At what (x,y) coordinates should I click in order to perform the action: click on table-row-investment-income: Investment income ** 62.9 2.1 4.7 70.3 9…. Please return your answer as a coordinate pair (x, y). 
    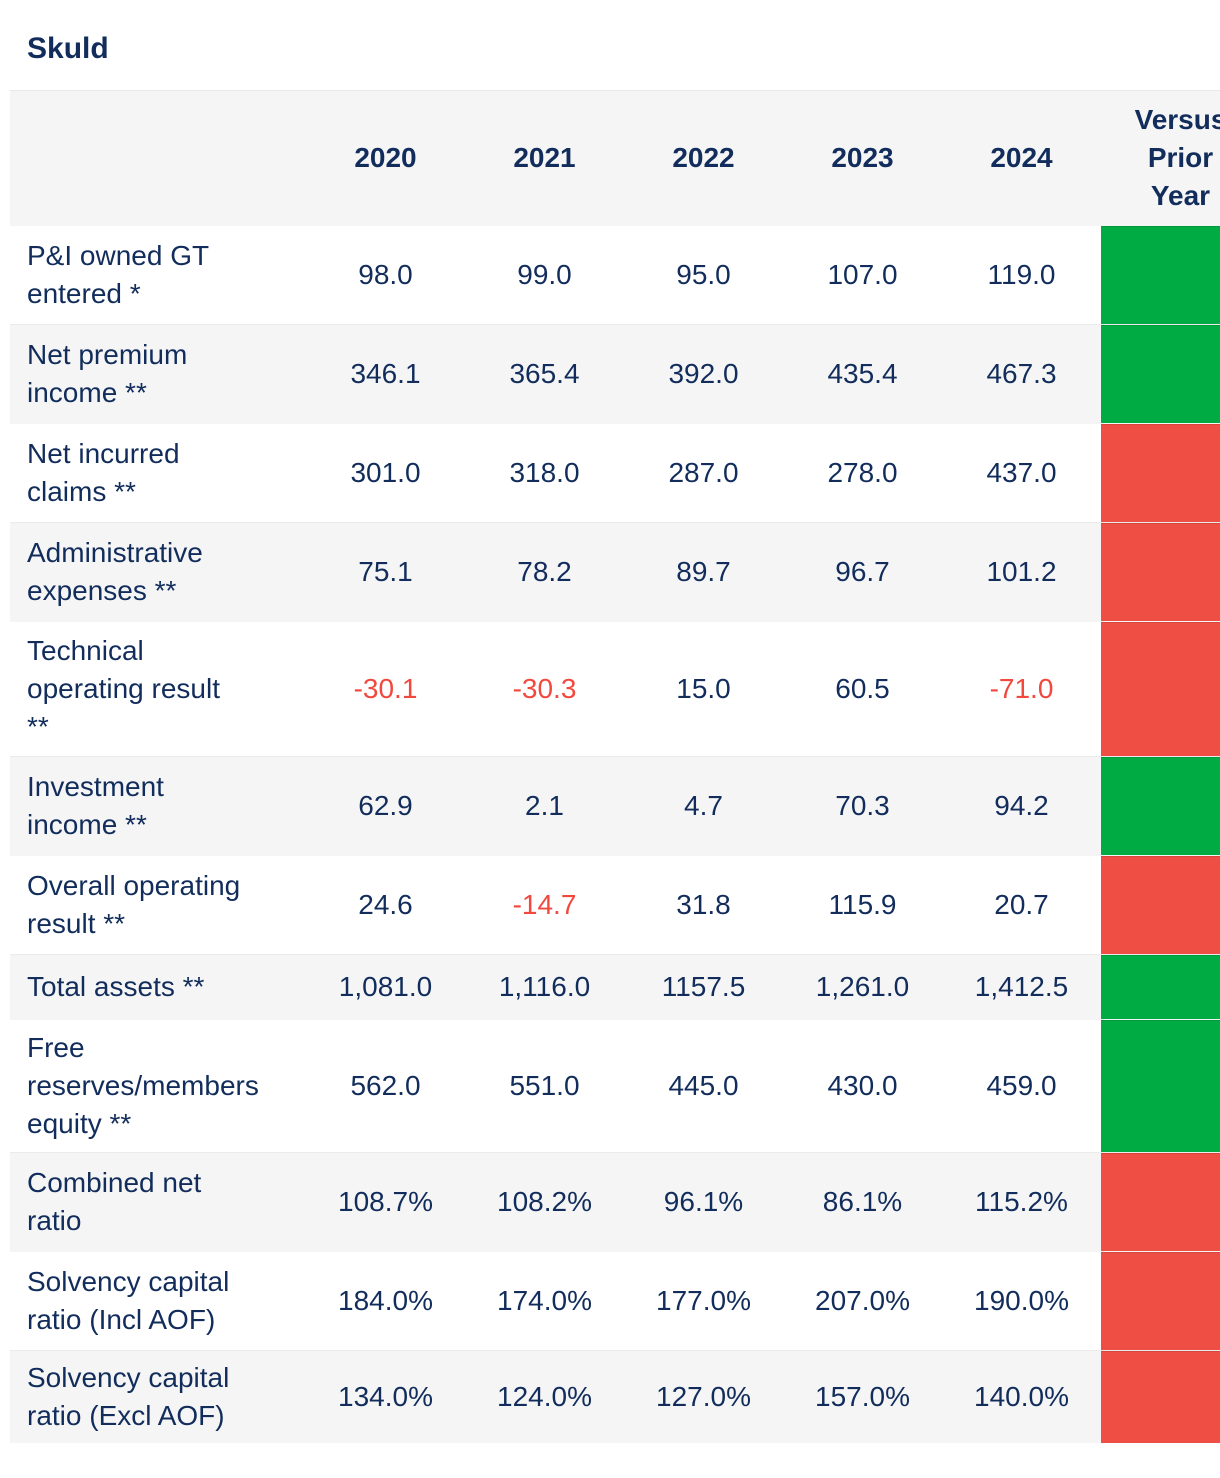
    Looking at the image, I should click on (615, 805).